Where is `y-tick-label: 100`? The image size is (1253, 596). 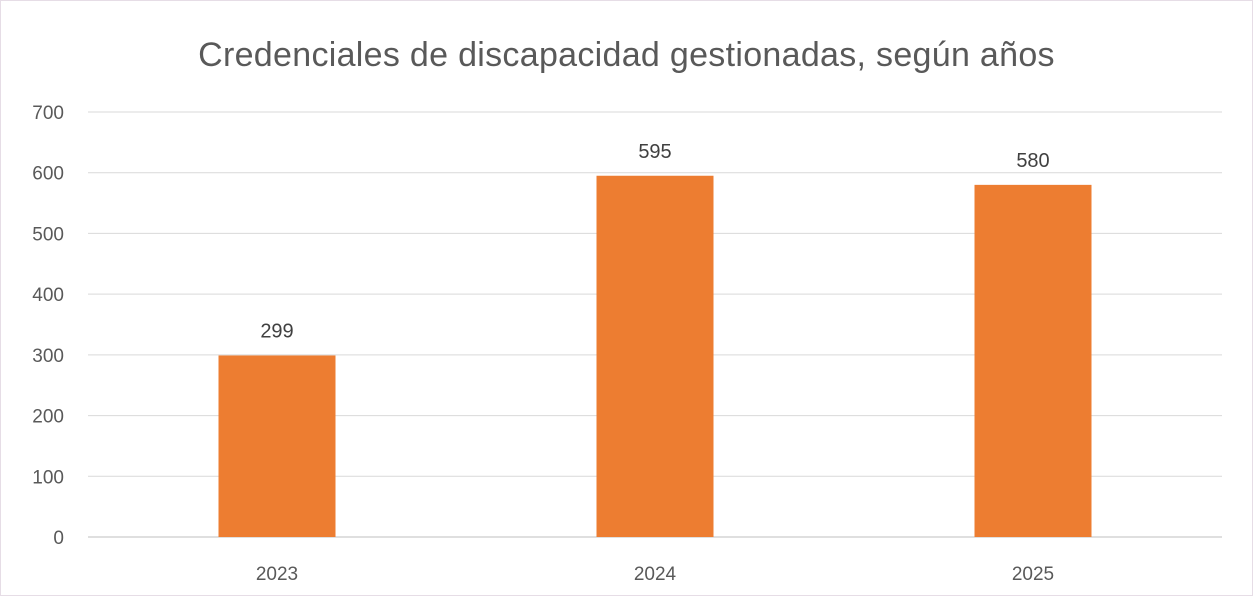
y-tick-label: 100 is located at coordinates (48, 477).